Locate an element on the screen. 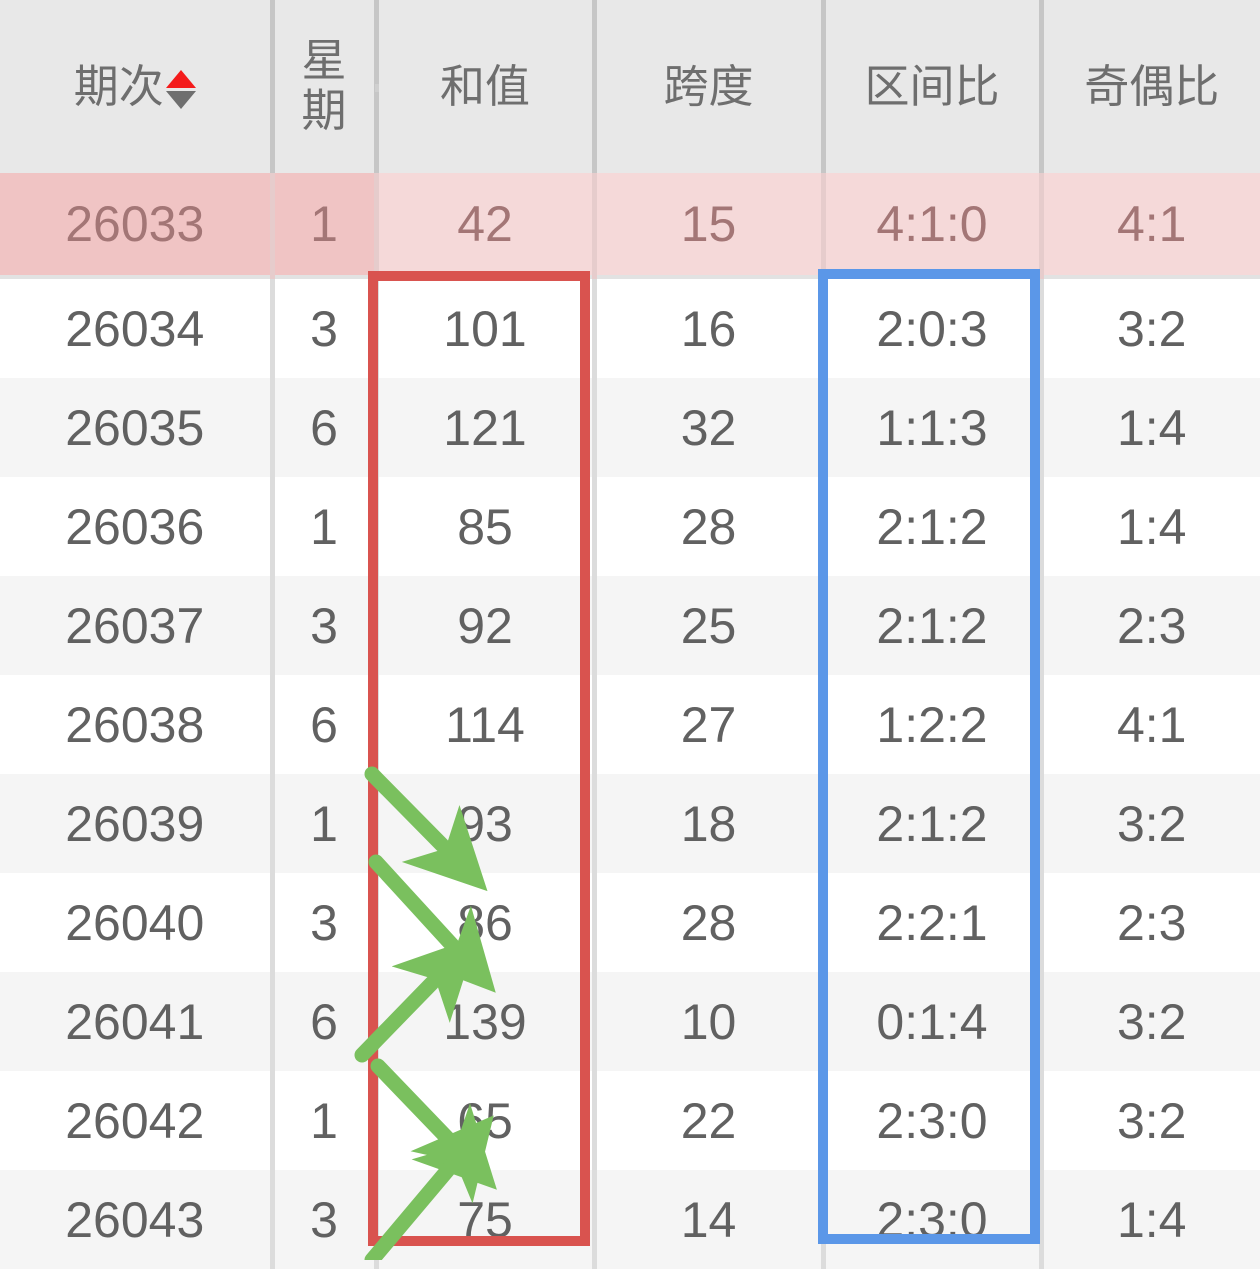  column-header-odd-even-ratio-label: 奇偶比 is located at coordinates (1152, 86).